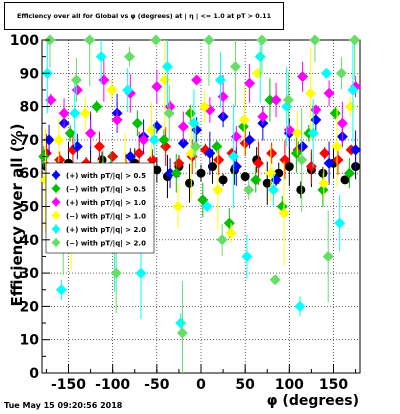 The width and height of the screenshot is (400, 414). Describe the element at coordinates (112, 385) in the screenshot. I see `x-tick-label: -100` at that location.